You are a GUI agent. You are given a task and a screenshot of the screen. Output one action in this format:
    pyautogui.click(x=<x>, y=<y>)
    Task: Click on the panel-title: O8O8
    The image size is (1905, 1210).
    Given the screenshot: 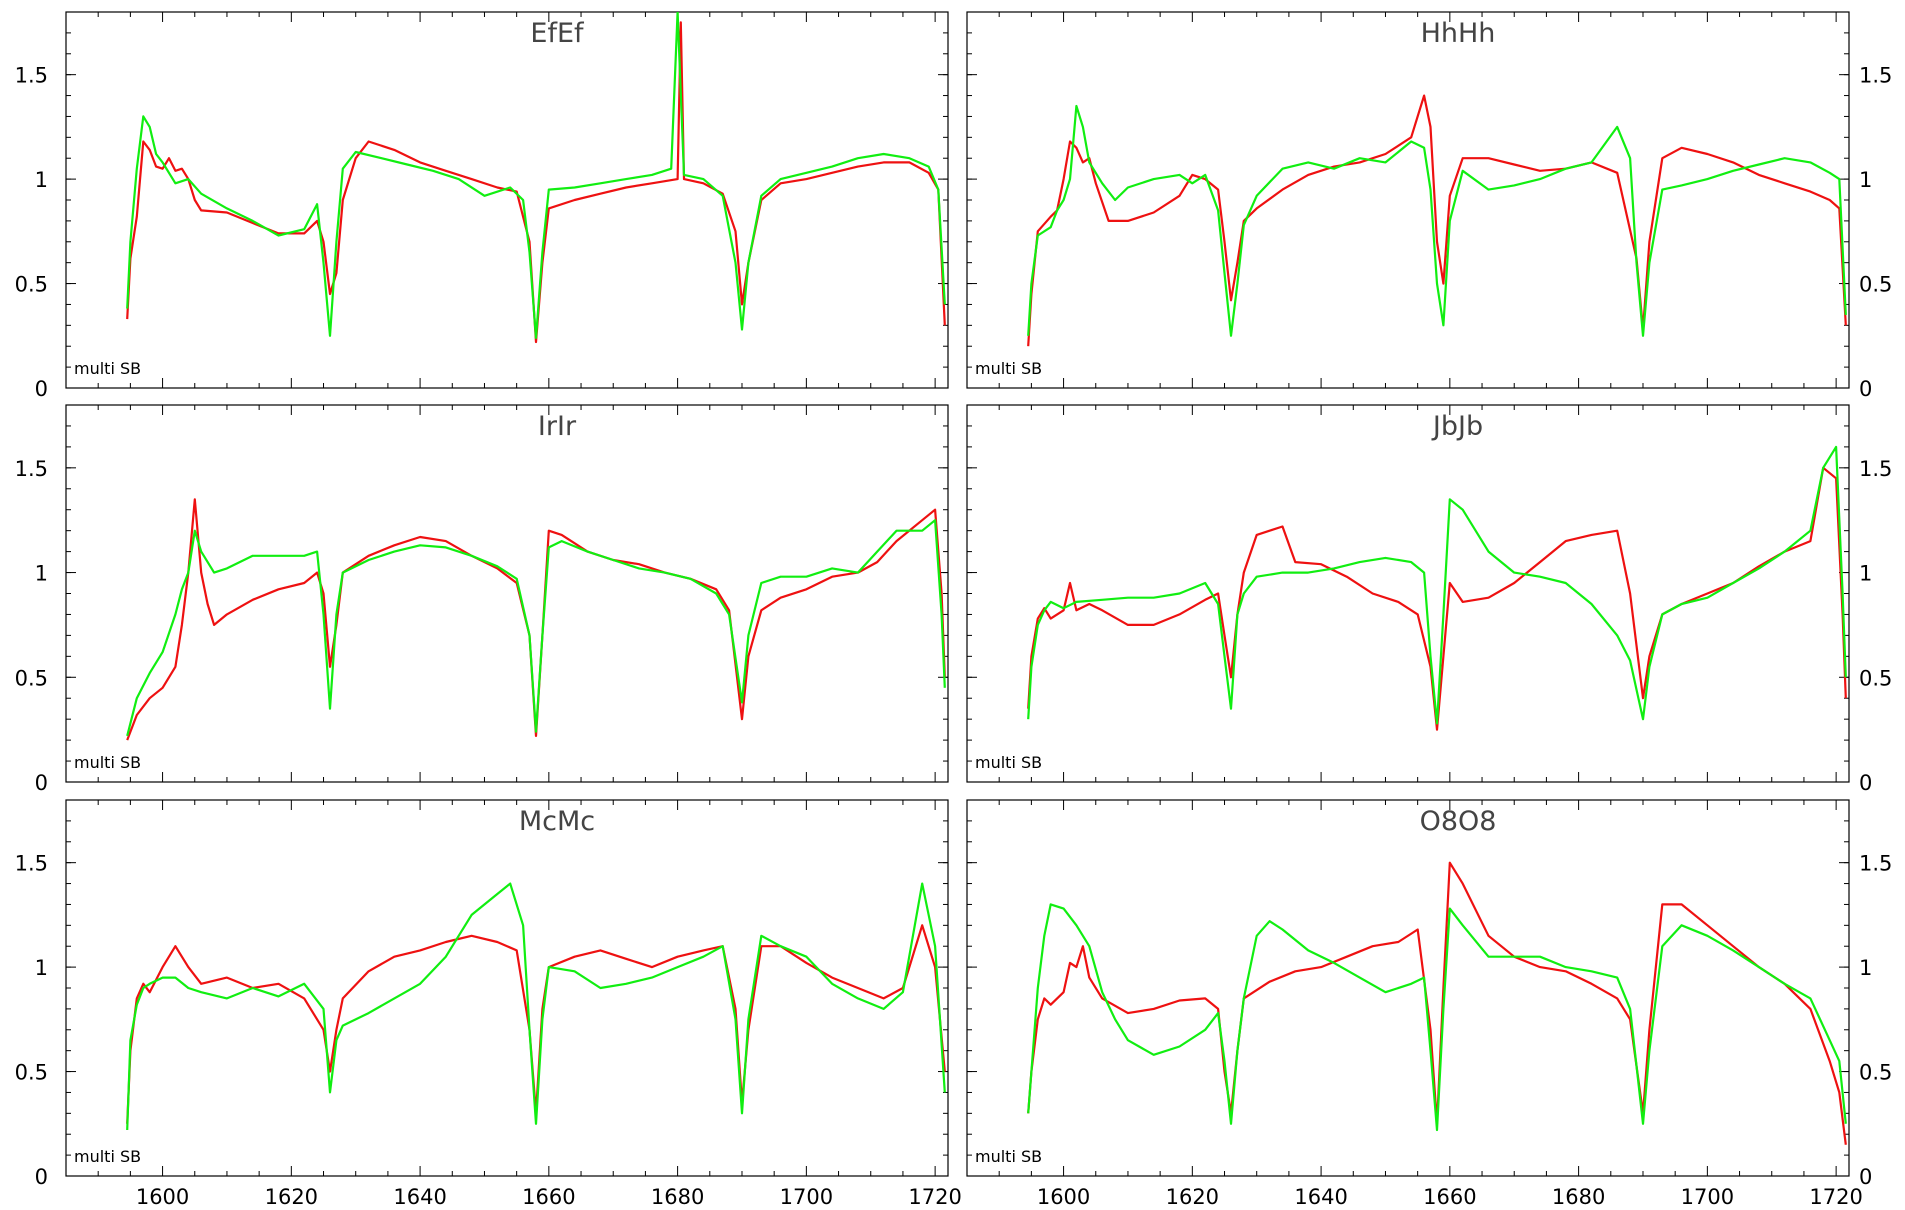 What is the action you would take?
    pyautogui.click(x=1458, y=821)
    